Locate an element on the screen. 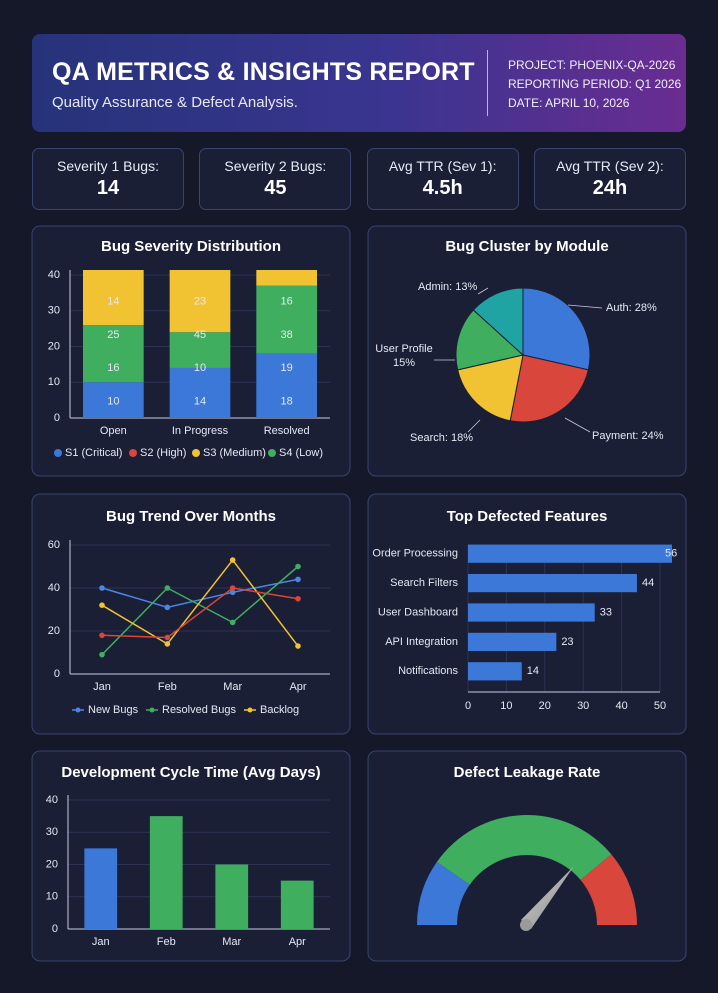 The width and height of the screenshot is (718, 993). data-label: 45 is located at coordinates (200, 335).